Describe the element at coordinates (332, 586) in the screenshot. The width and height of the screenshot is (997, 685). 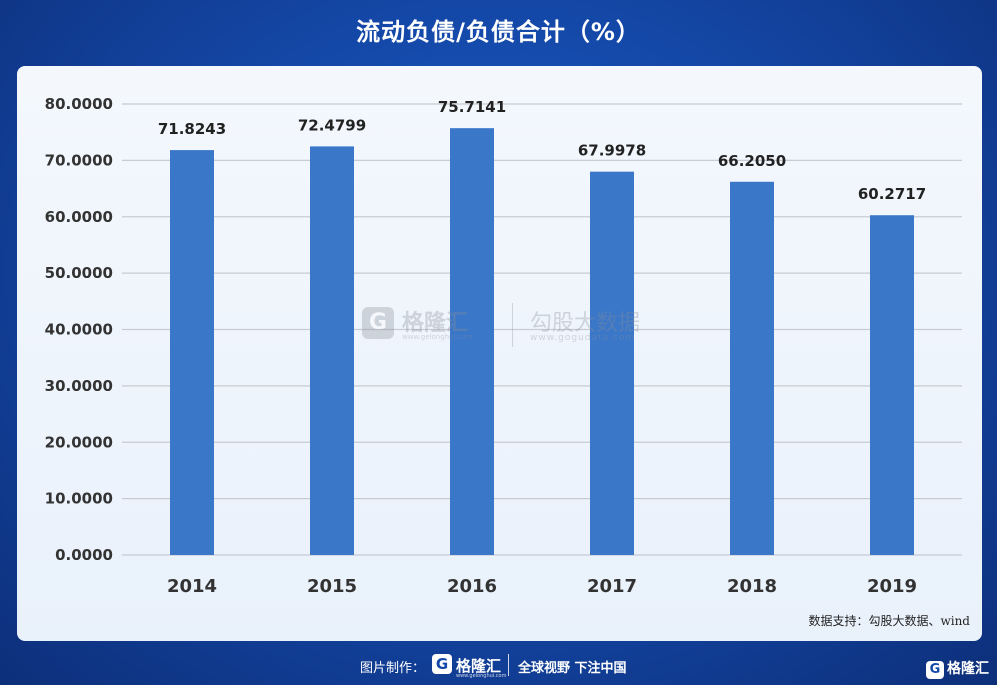
I see `x-tick-label: 2015` at that location.